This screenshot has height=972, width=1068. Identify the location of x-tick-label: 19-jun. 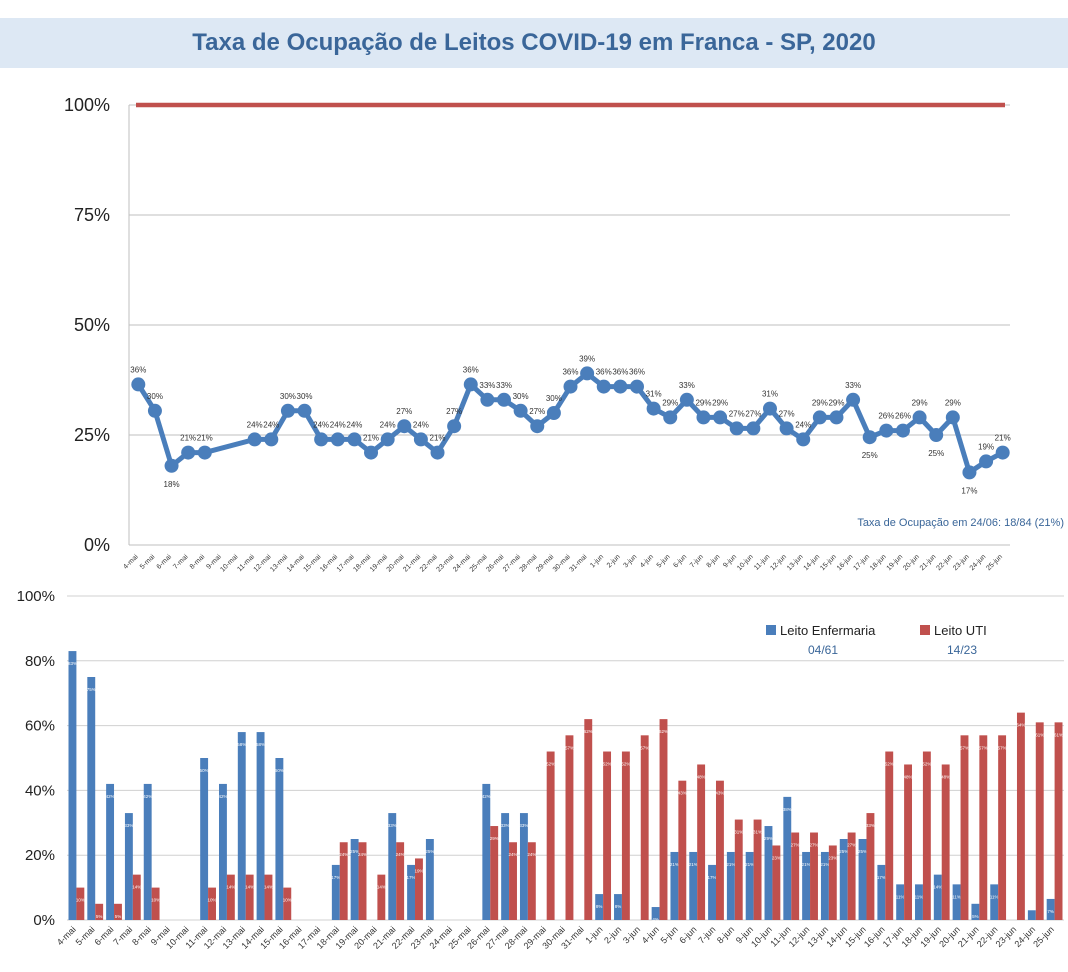
(895, 562).